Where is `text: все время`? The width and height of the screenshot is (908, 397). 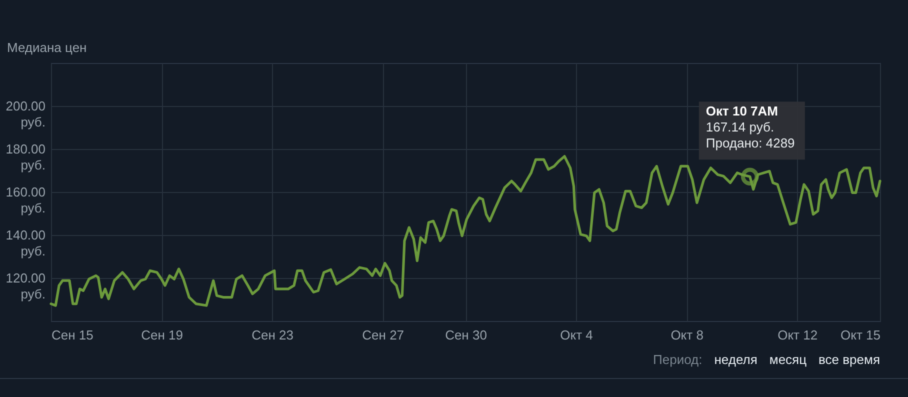 text: все время is located at coordinates (849, 359).